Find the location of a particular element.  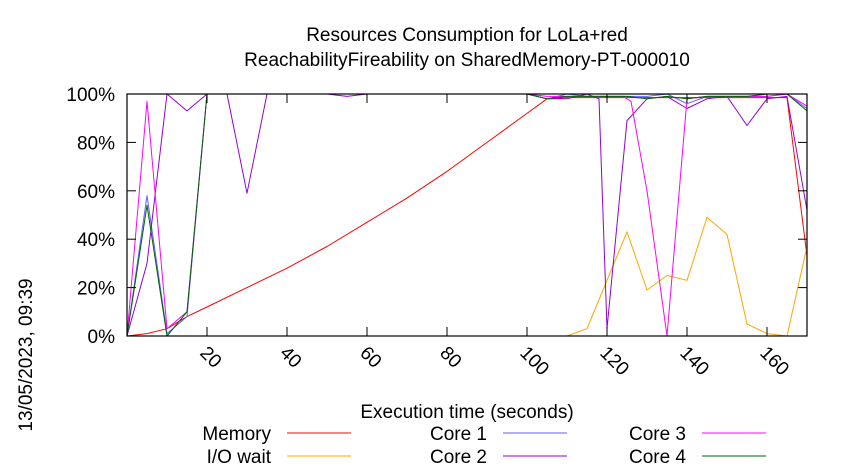

legend-label: Core 2 is located at coordinates (458, 457).